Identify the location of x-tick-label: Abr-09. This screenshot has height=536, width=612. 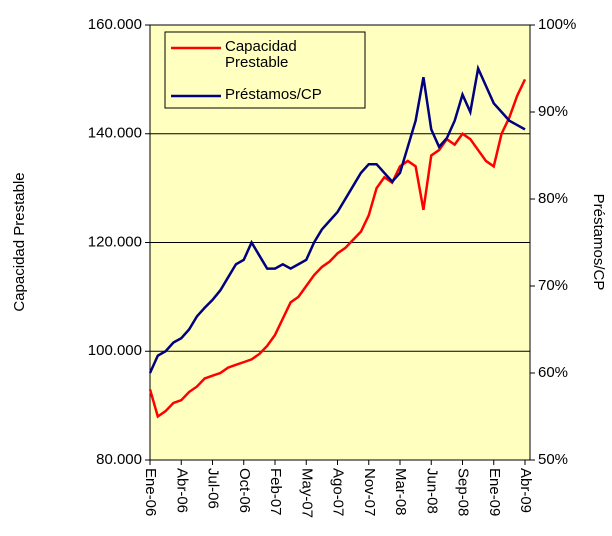
(525, 490).